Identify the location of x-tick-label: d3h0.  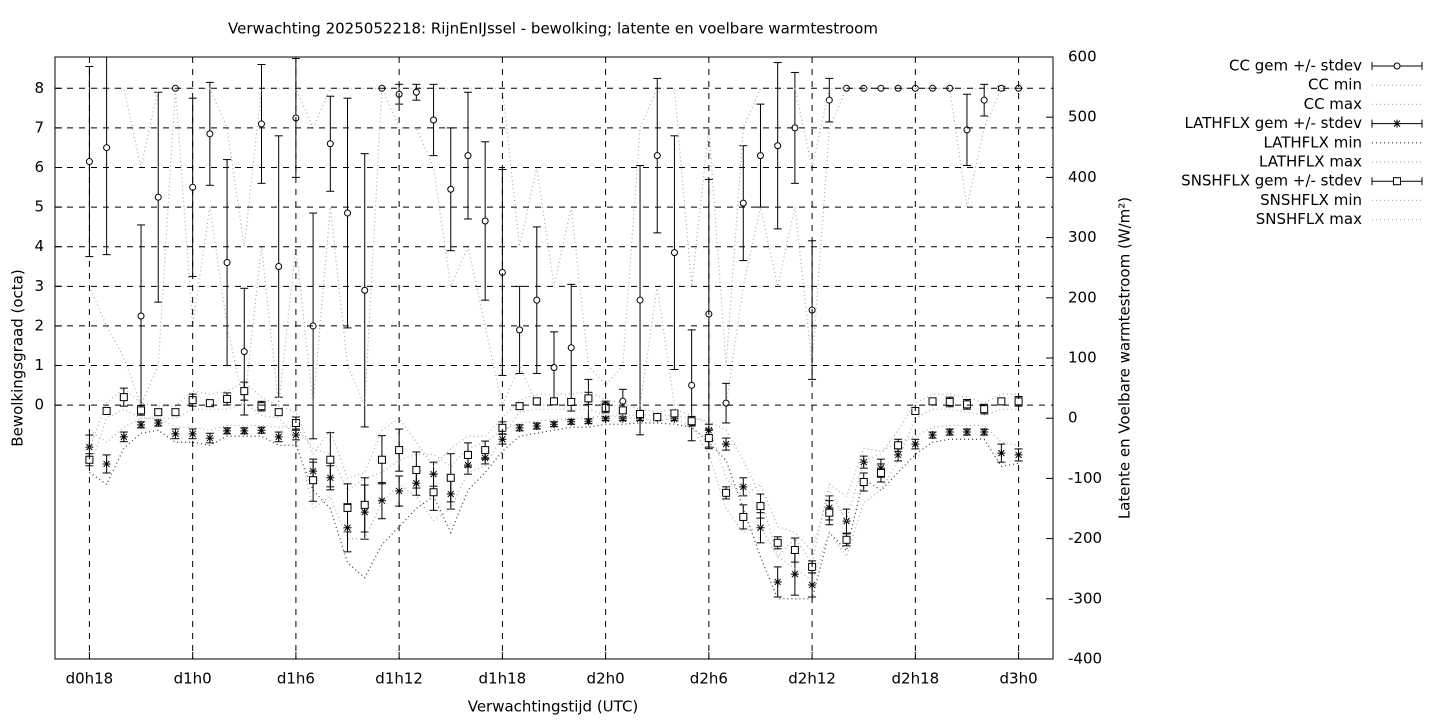
(1019, 679).